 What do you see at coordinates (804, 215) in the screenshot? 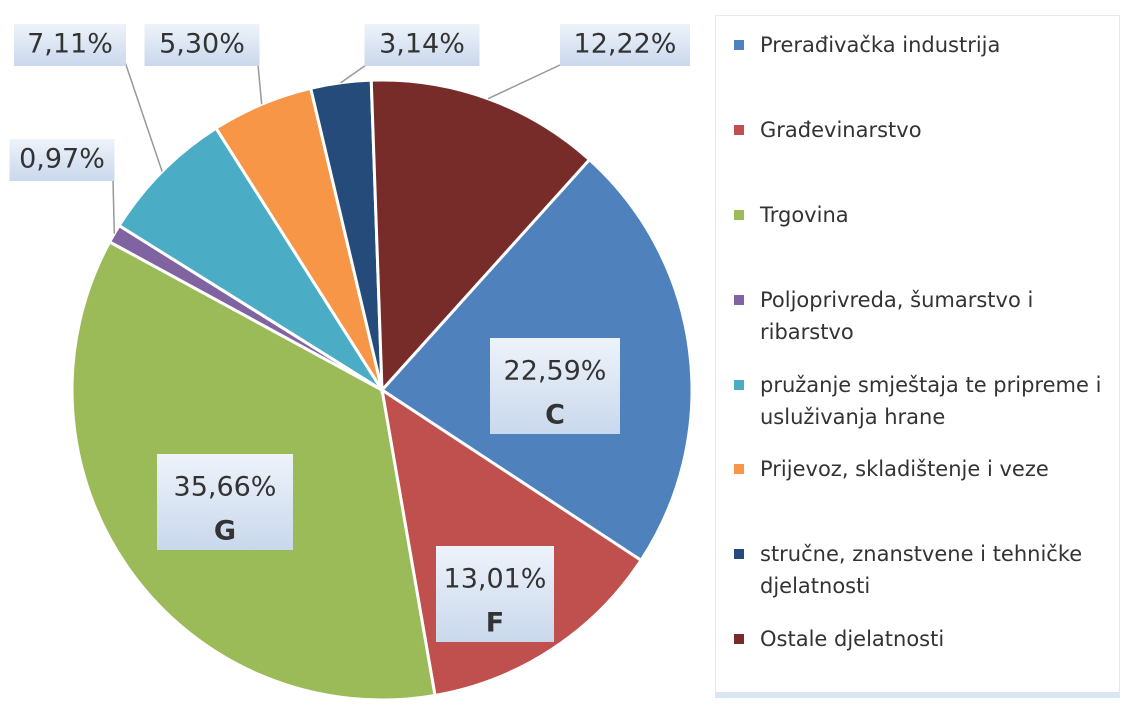
I see `legend-label: Trgovina` at bounding box center [804, 215].